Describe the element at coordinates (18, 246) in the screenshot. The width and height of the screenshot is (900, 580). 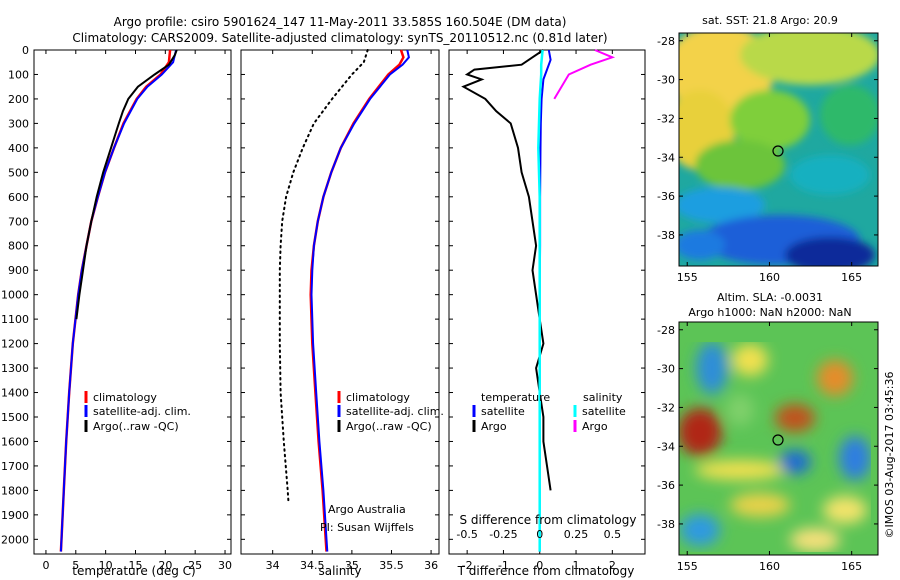
I see `depth-tick-label: 800` at that location.